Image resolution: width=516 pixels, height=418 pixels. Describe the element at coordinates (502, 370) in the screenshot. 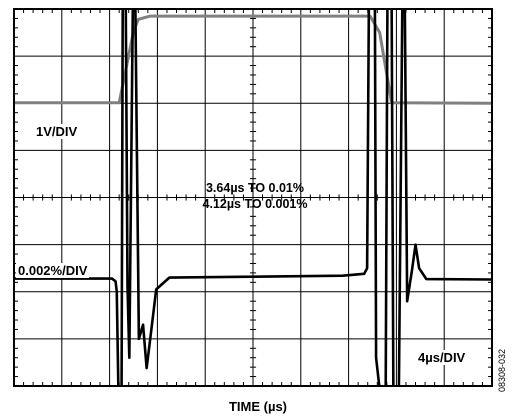

I see `figure-id: 08308-032` at that location.